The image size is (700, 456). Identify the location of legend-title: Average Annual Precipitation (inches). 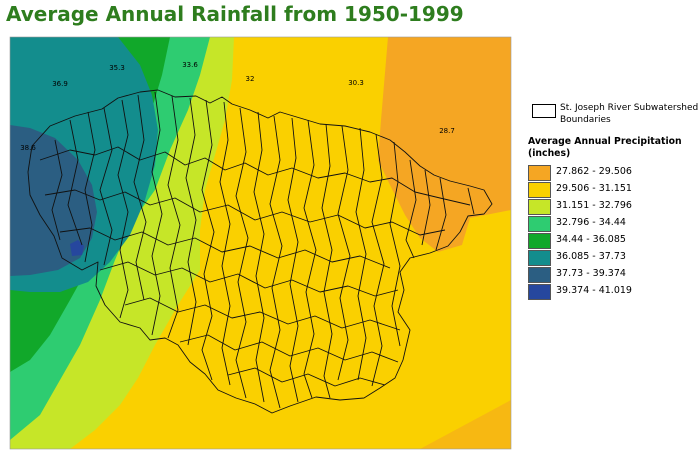
(605, 147).